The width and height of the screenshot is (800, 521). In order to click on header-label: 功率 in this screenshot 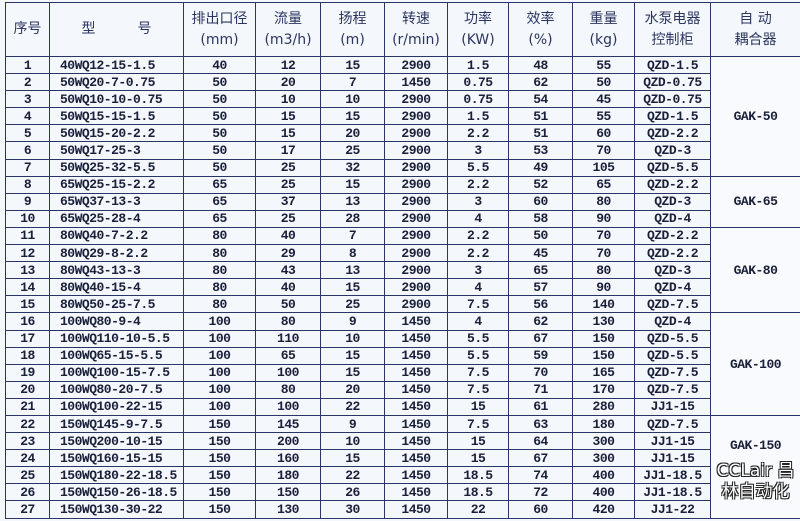, I will do `click(478, 18)`.